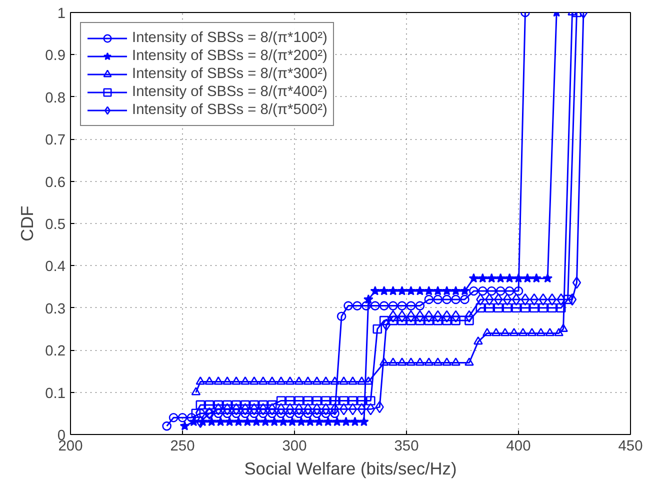  Describe the element at coordinates (55, 182) in the screenshot. I see `y-tick-label: 0.6` at that location.